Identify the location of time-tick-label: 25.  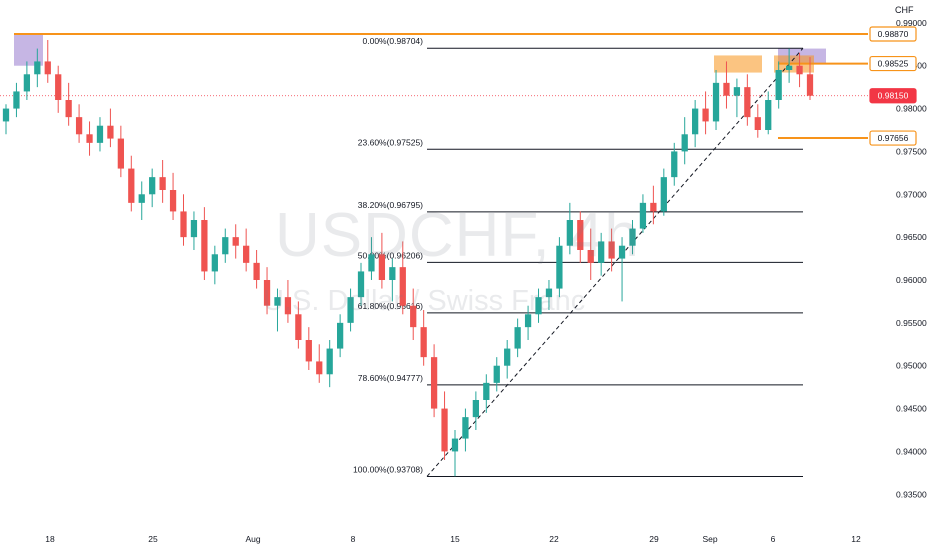
(153, 539).